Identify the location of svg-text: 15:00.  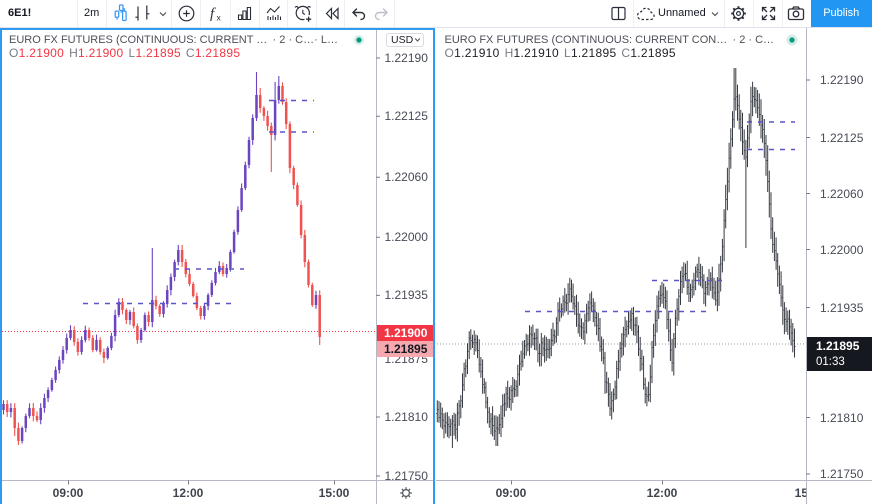
(810, 493).